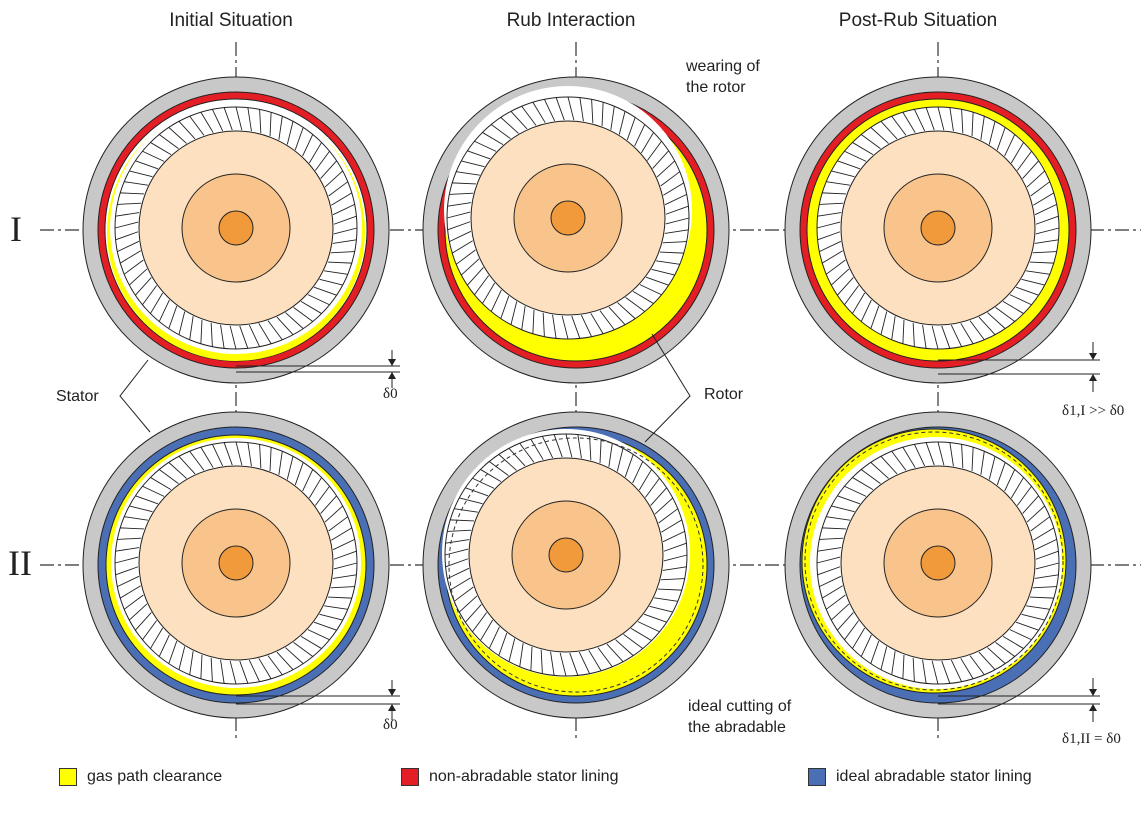 The image size is (1141, 820). Describe the element at coordinates (938, 228) in the screenshot. I see `rotor-r1c3` at that location.